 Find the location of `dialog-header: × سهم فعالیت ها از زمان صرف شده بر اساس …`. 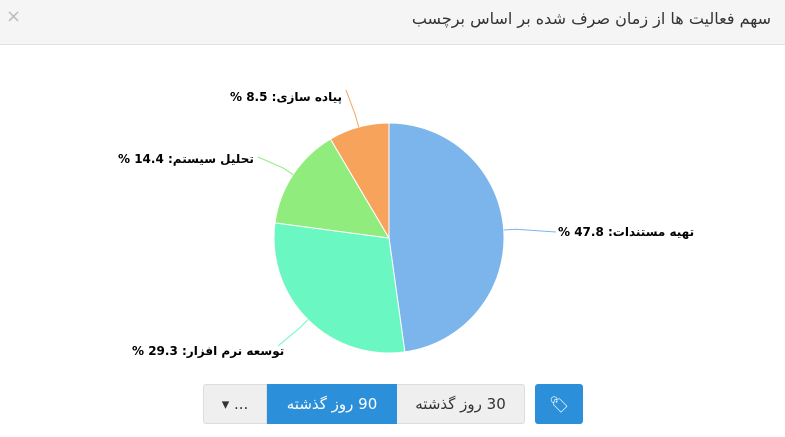

dialog-header: × سهم فعالیت ها از زمان صرف شده بر اساس … is located at coordinates (392, 22).